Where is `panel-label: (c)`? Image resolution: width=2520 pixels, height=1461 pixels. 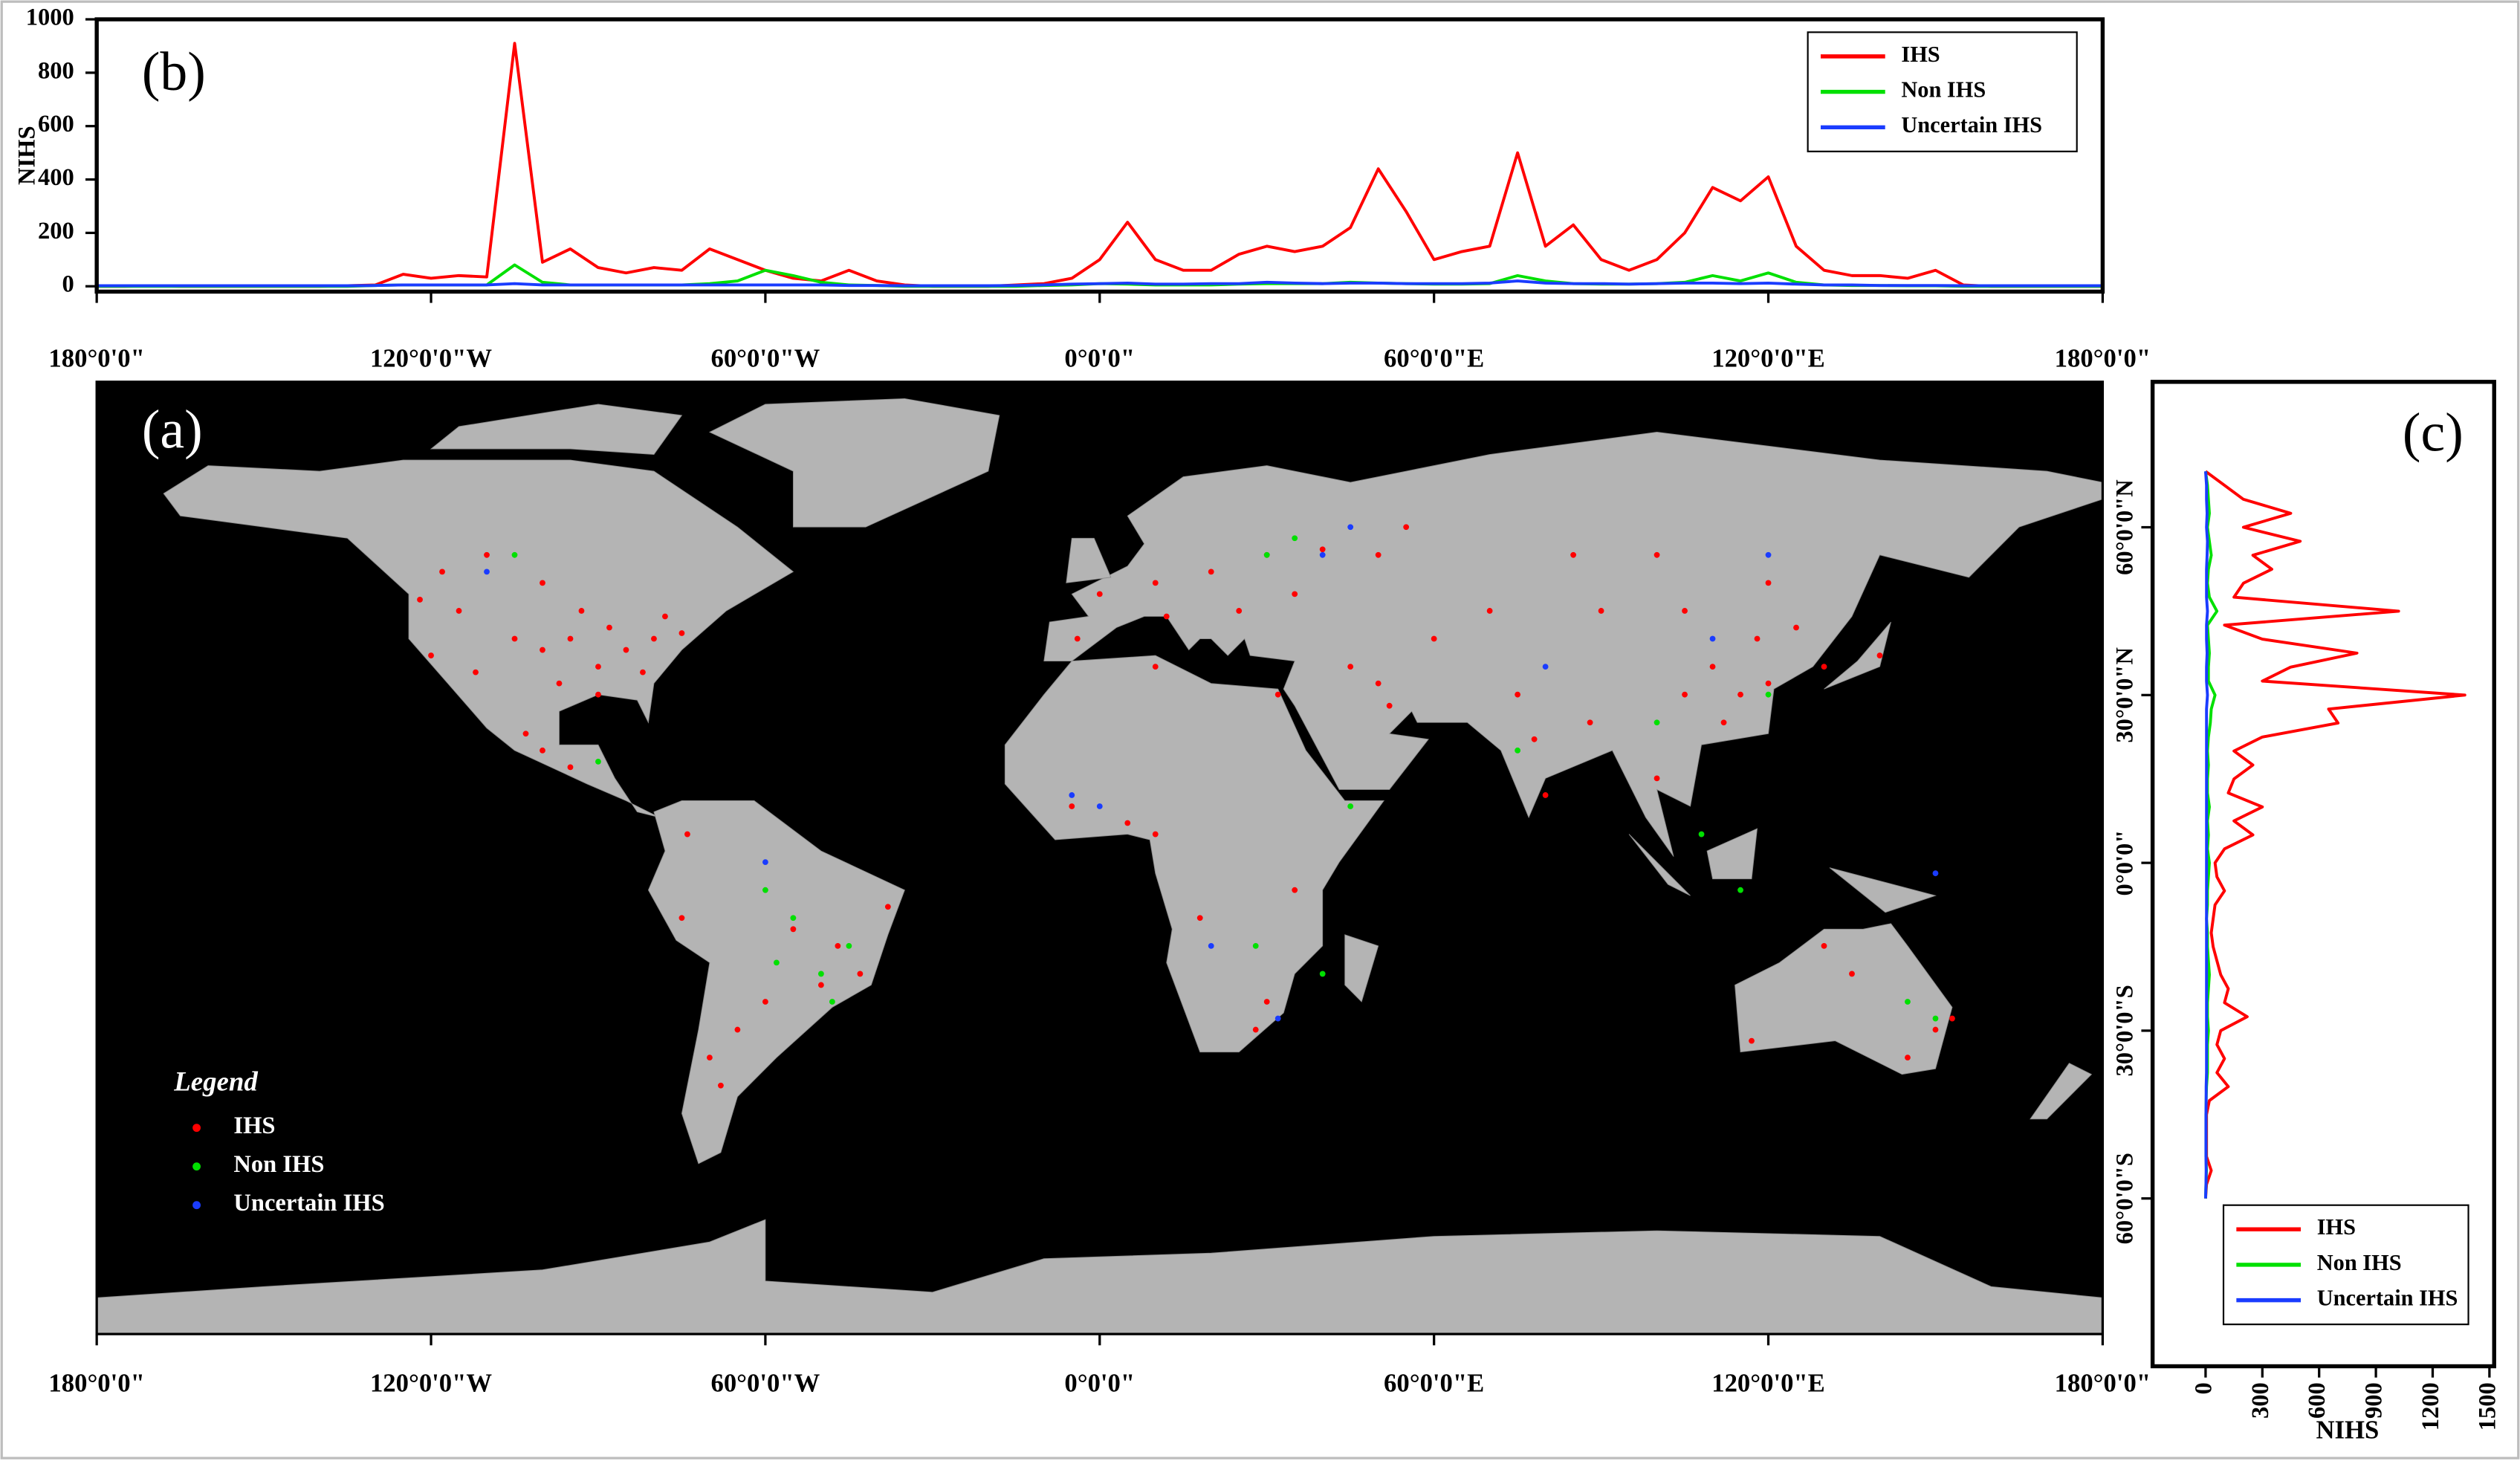
panel-label: (c) is located at coordinates (2434, 432).